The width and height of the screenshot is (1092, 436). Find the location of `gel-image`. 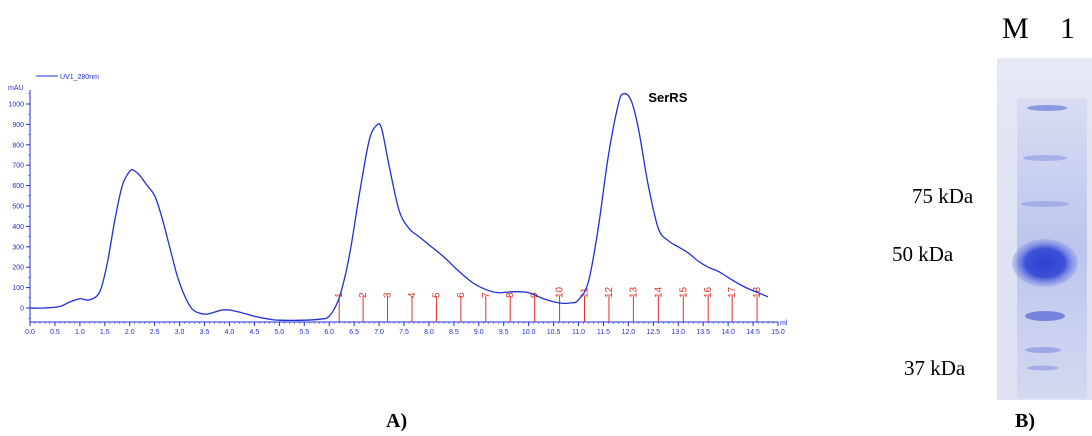

gel-image is located at coordinates (1044, 229).